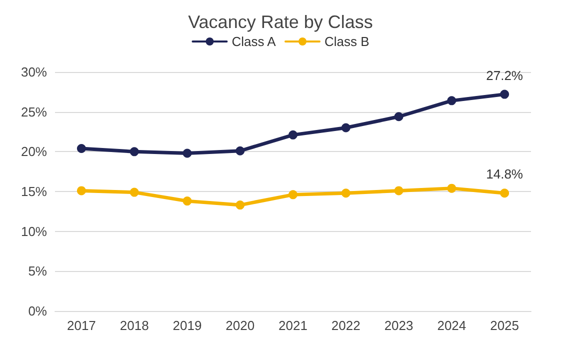  What do you see at coordinates (34, 72) in the screenshot?
I see `y-tick-label: 30%` at bounding box center [34, 72].